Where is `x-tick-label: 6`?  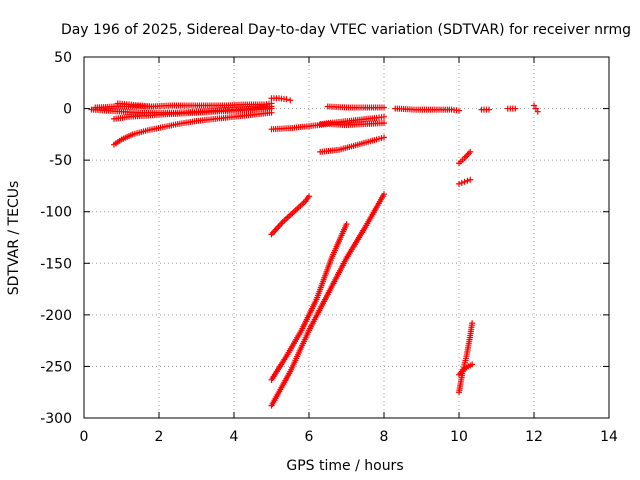
x-tick-label: 6 is located at coordinates (309, 437).